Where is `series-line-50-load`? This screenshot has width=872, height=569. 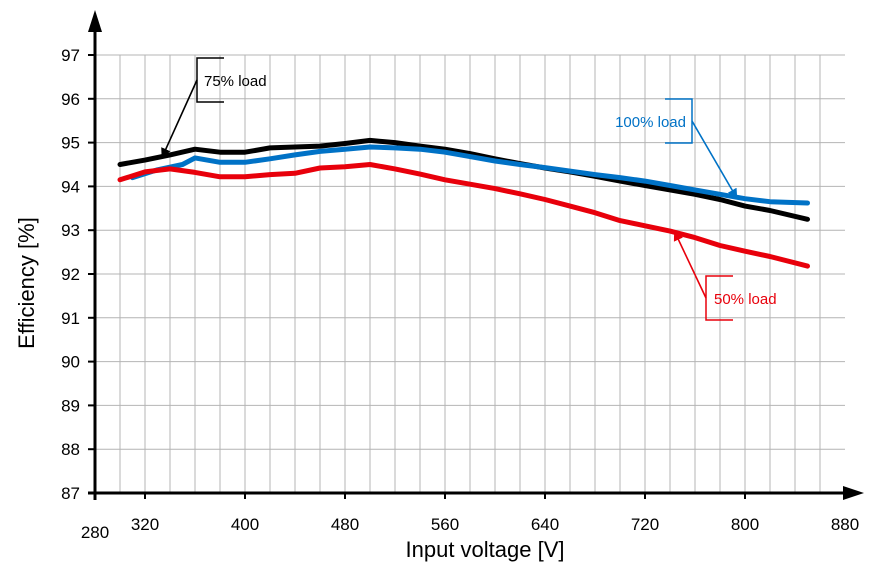 series-line-50-load is located at coordinates (463, 215).